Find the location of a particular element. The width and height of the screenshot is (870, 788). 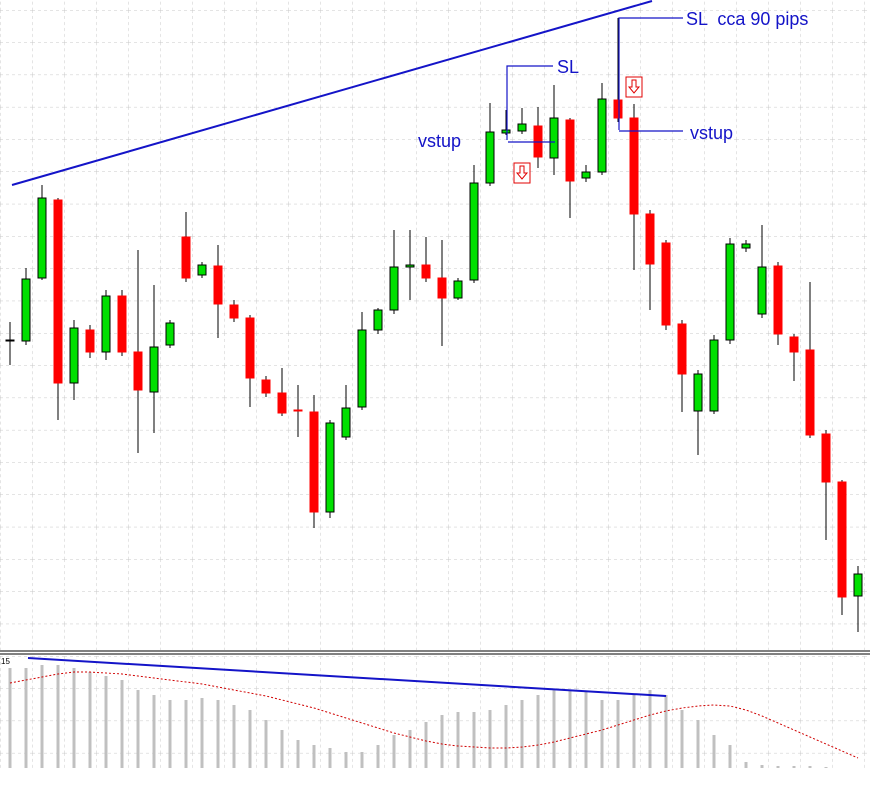

indicator-panel is located at coordinates (433, 716).